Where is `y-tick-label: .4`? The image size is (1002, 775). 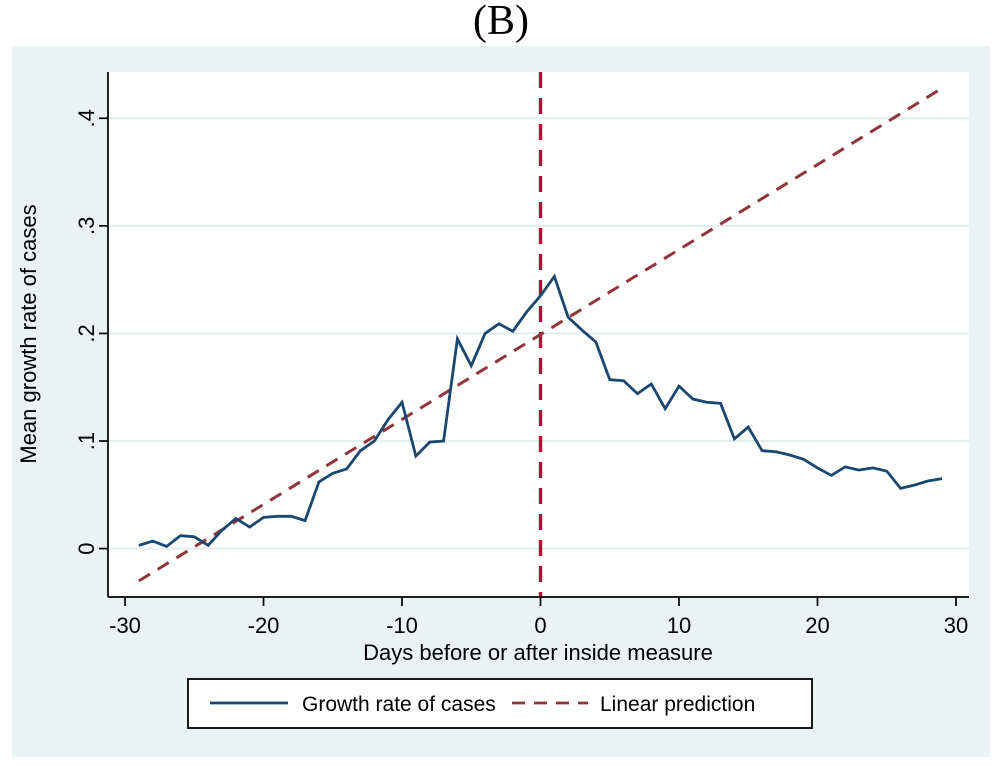 y-tick-label: .4 is located at coordinates (86, 118).